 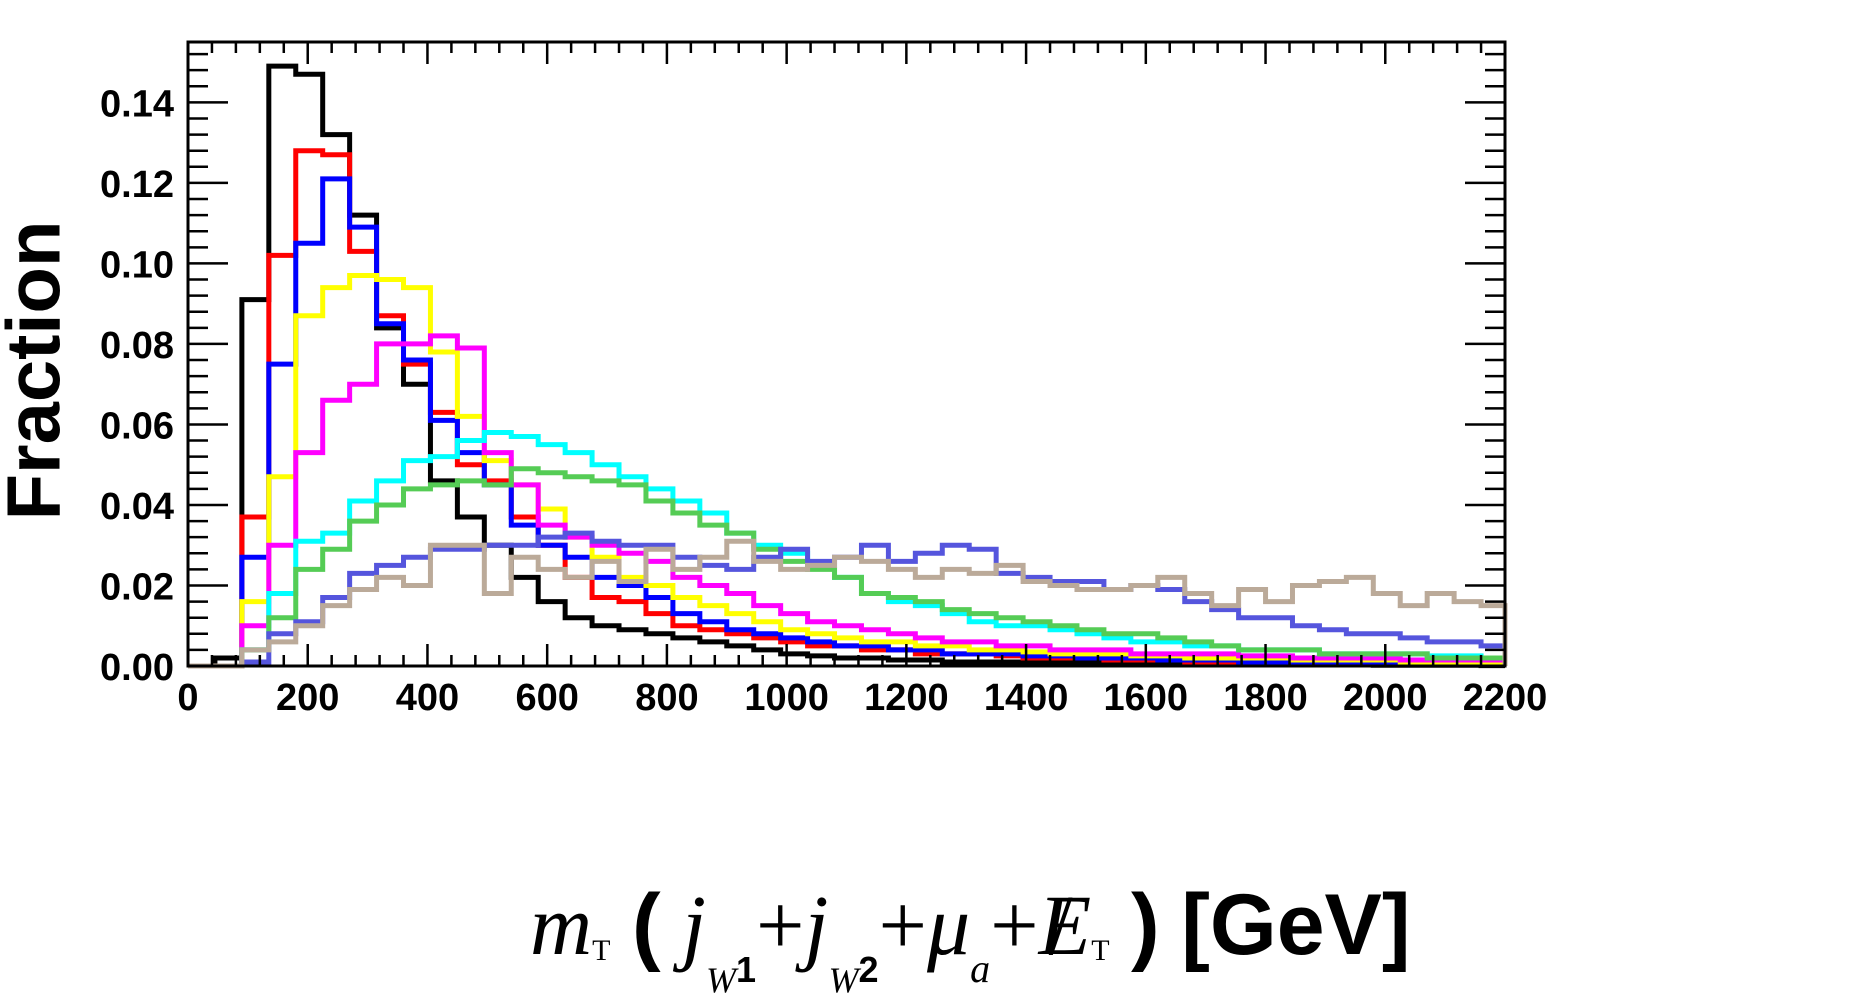 I want to click on x-label-sub-w2: W, so click(x=843, y=980).